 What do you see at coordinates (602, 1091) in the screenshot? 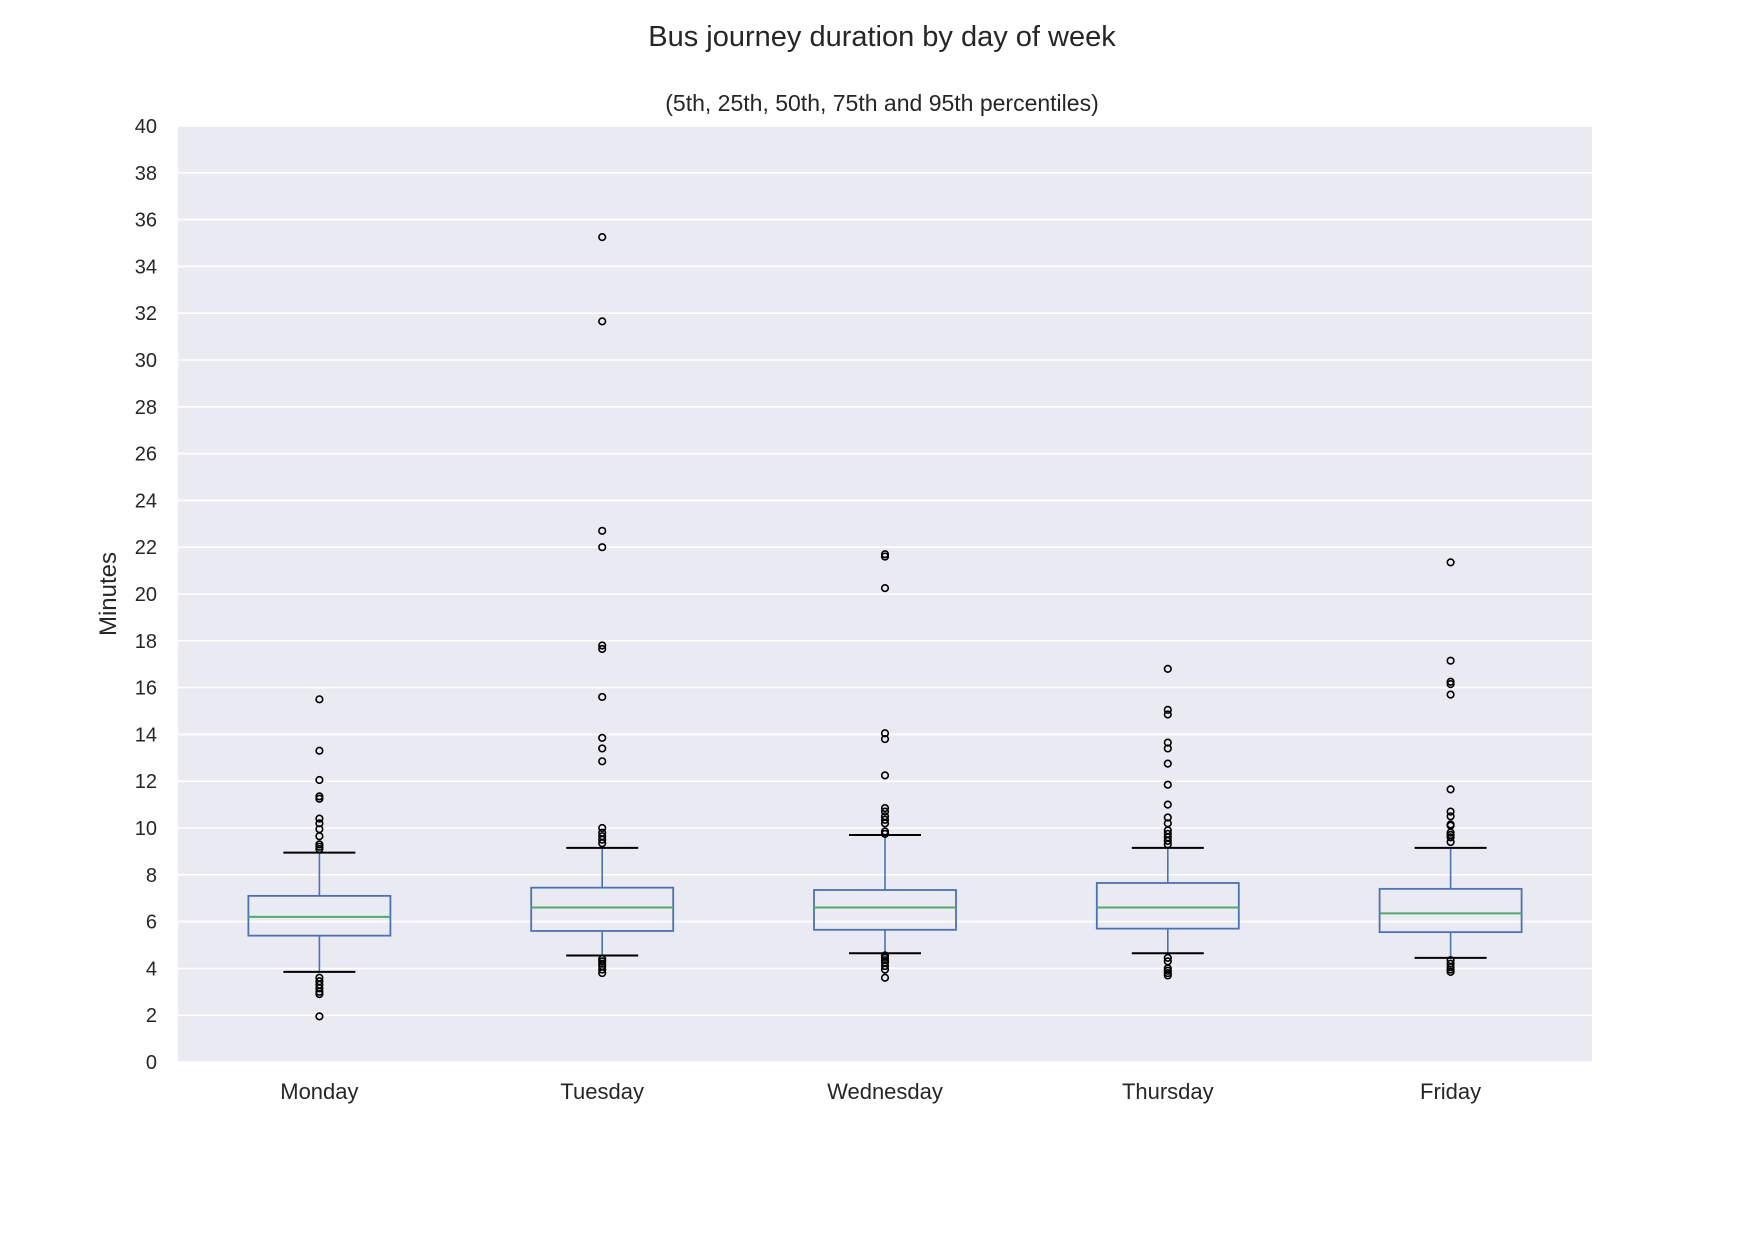
I see `x-tick-label: Tuesday` at bounding box center [602, 1091].